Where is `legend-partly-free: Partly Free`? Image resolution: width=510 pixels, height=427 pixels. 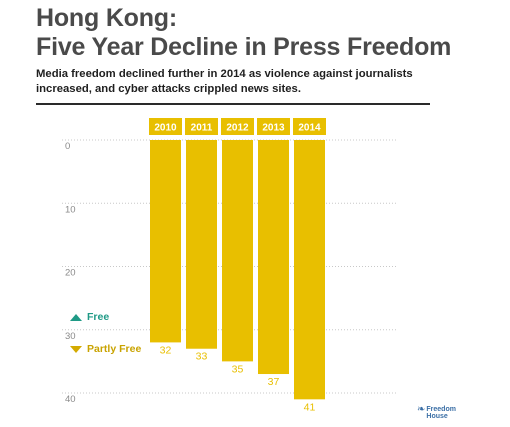 legend-partly-free: Partly Free is located at coordinates (105, 349).